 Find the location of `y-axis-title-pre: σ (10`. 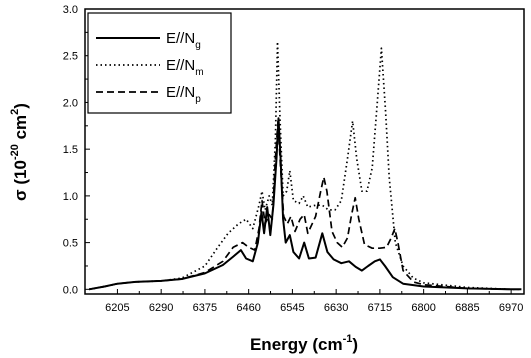

y-axis-title-pre: σ (10 is located at coordinates (20, 180).